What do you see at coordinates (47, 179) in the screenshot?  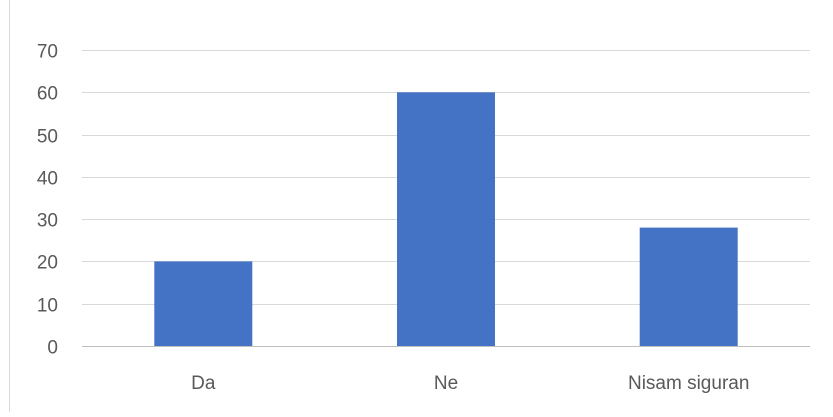 I see `y-tick-label: 40` at bounding box center [47, 179].